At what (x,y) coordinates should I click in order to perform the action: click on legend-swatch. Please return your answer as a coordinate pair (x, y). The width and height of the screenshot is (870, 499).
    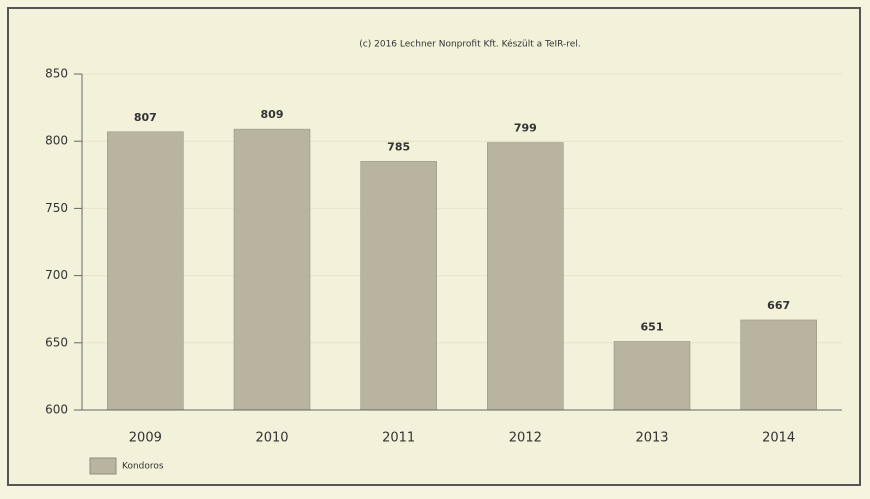
    Looking at the image, I should click on (103, 466).